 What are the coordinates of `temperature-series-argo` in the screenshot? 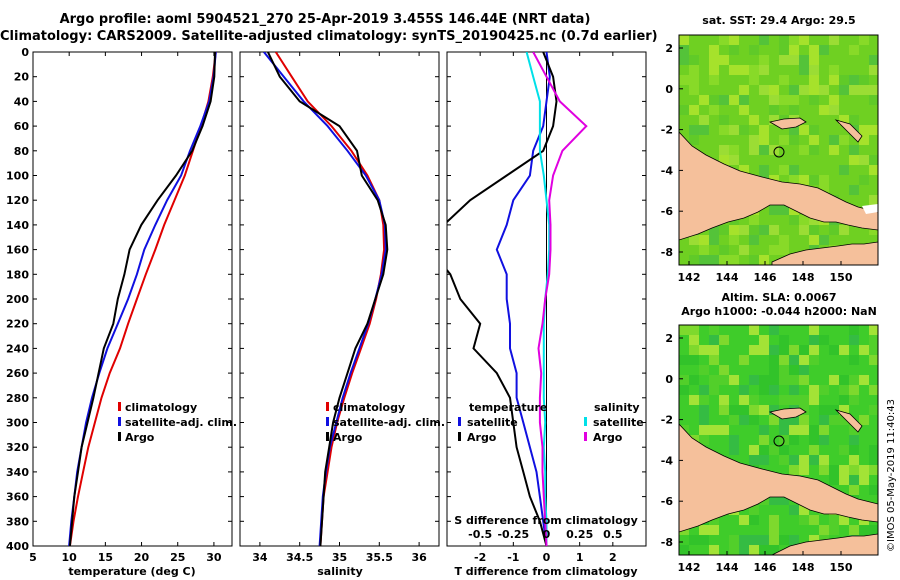 It's located at (142, 299).